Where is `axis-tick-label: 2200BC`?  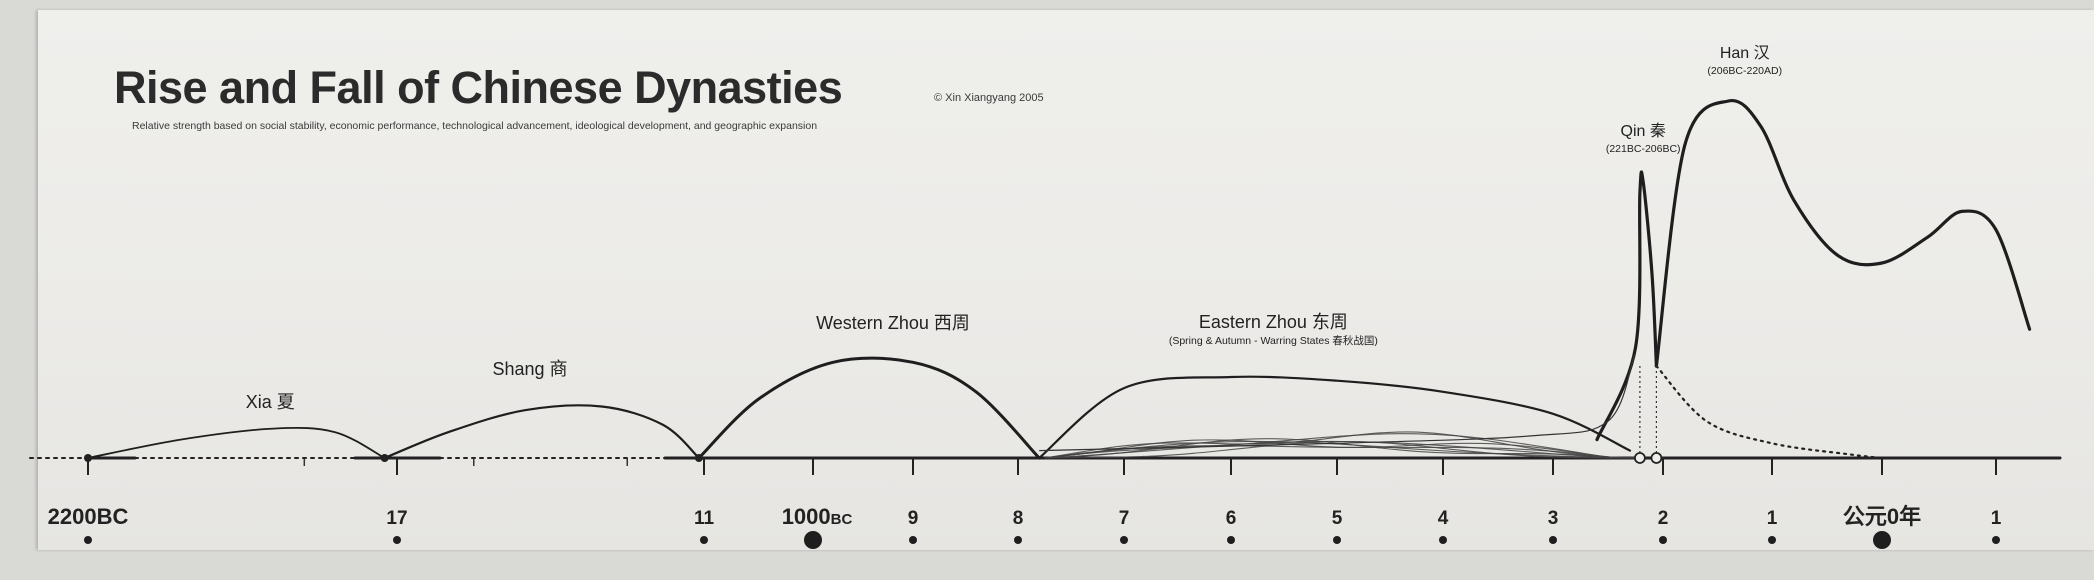 axis-tick-label: 2200BC is located at coordinates (88, 516).